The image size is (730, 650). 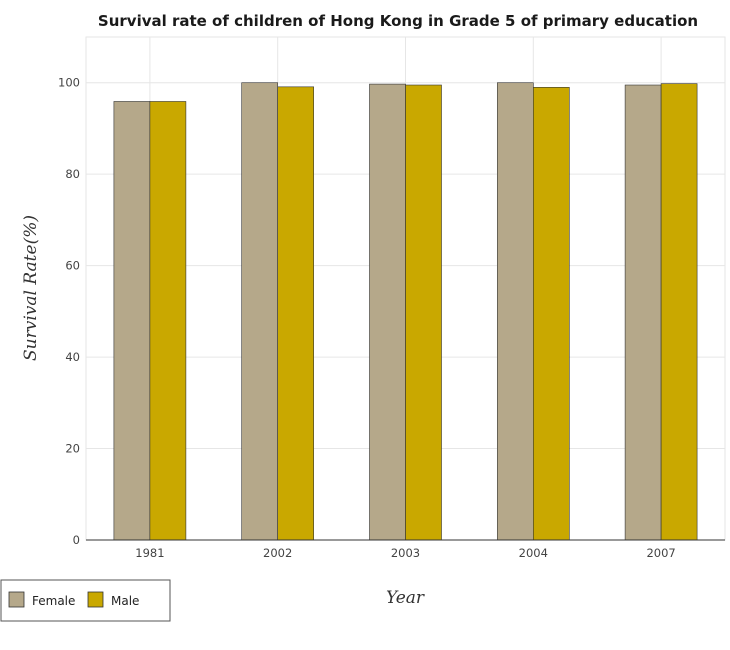 I want to click on x-tick-label: 2007, so click(x=660, y=553).